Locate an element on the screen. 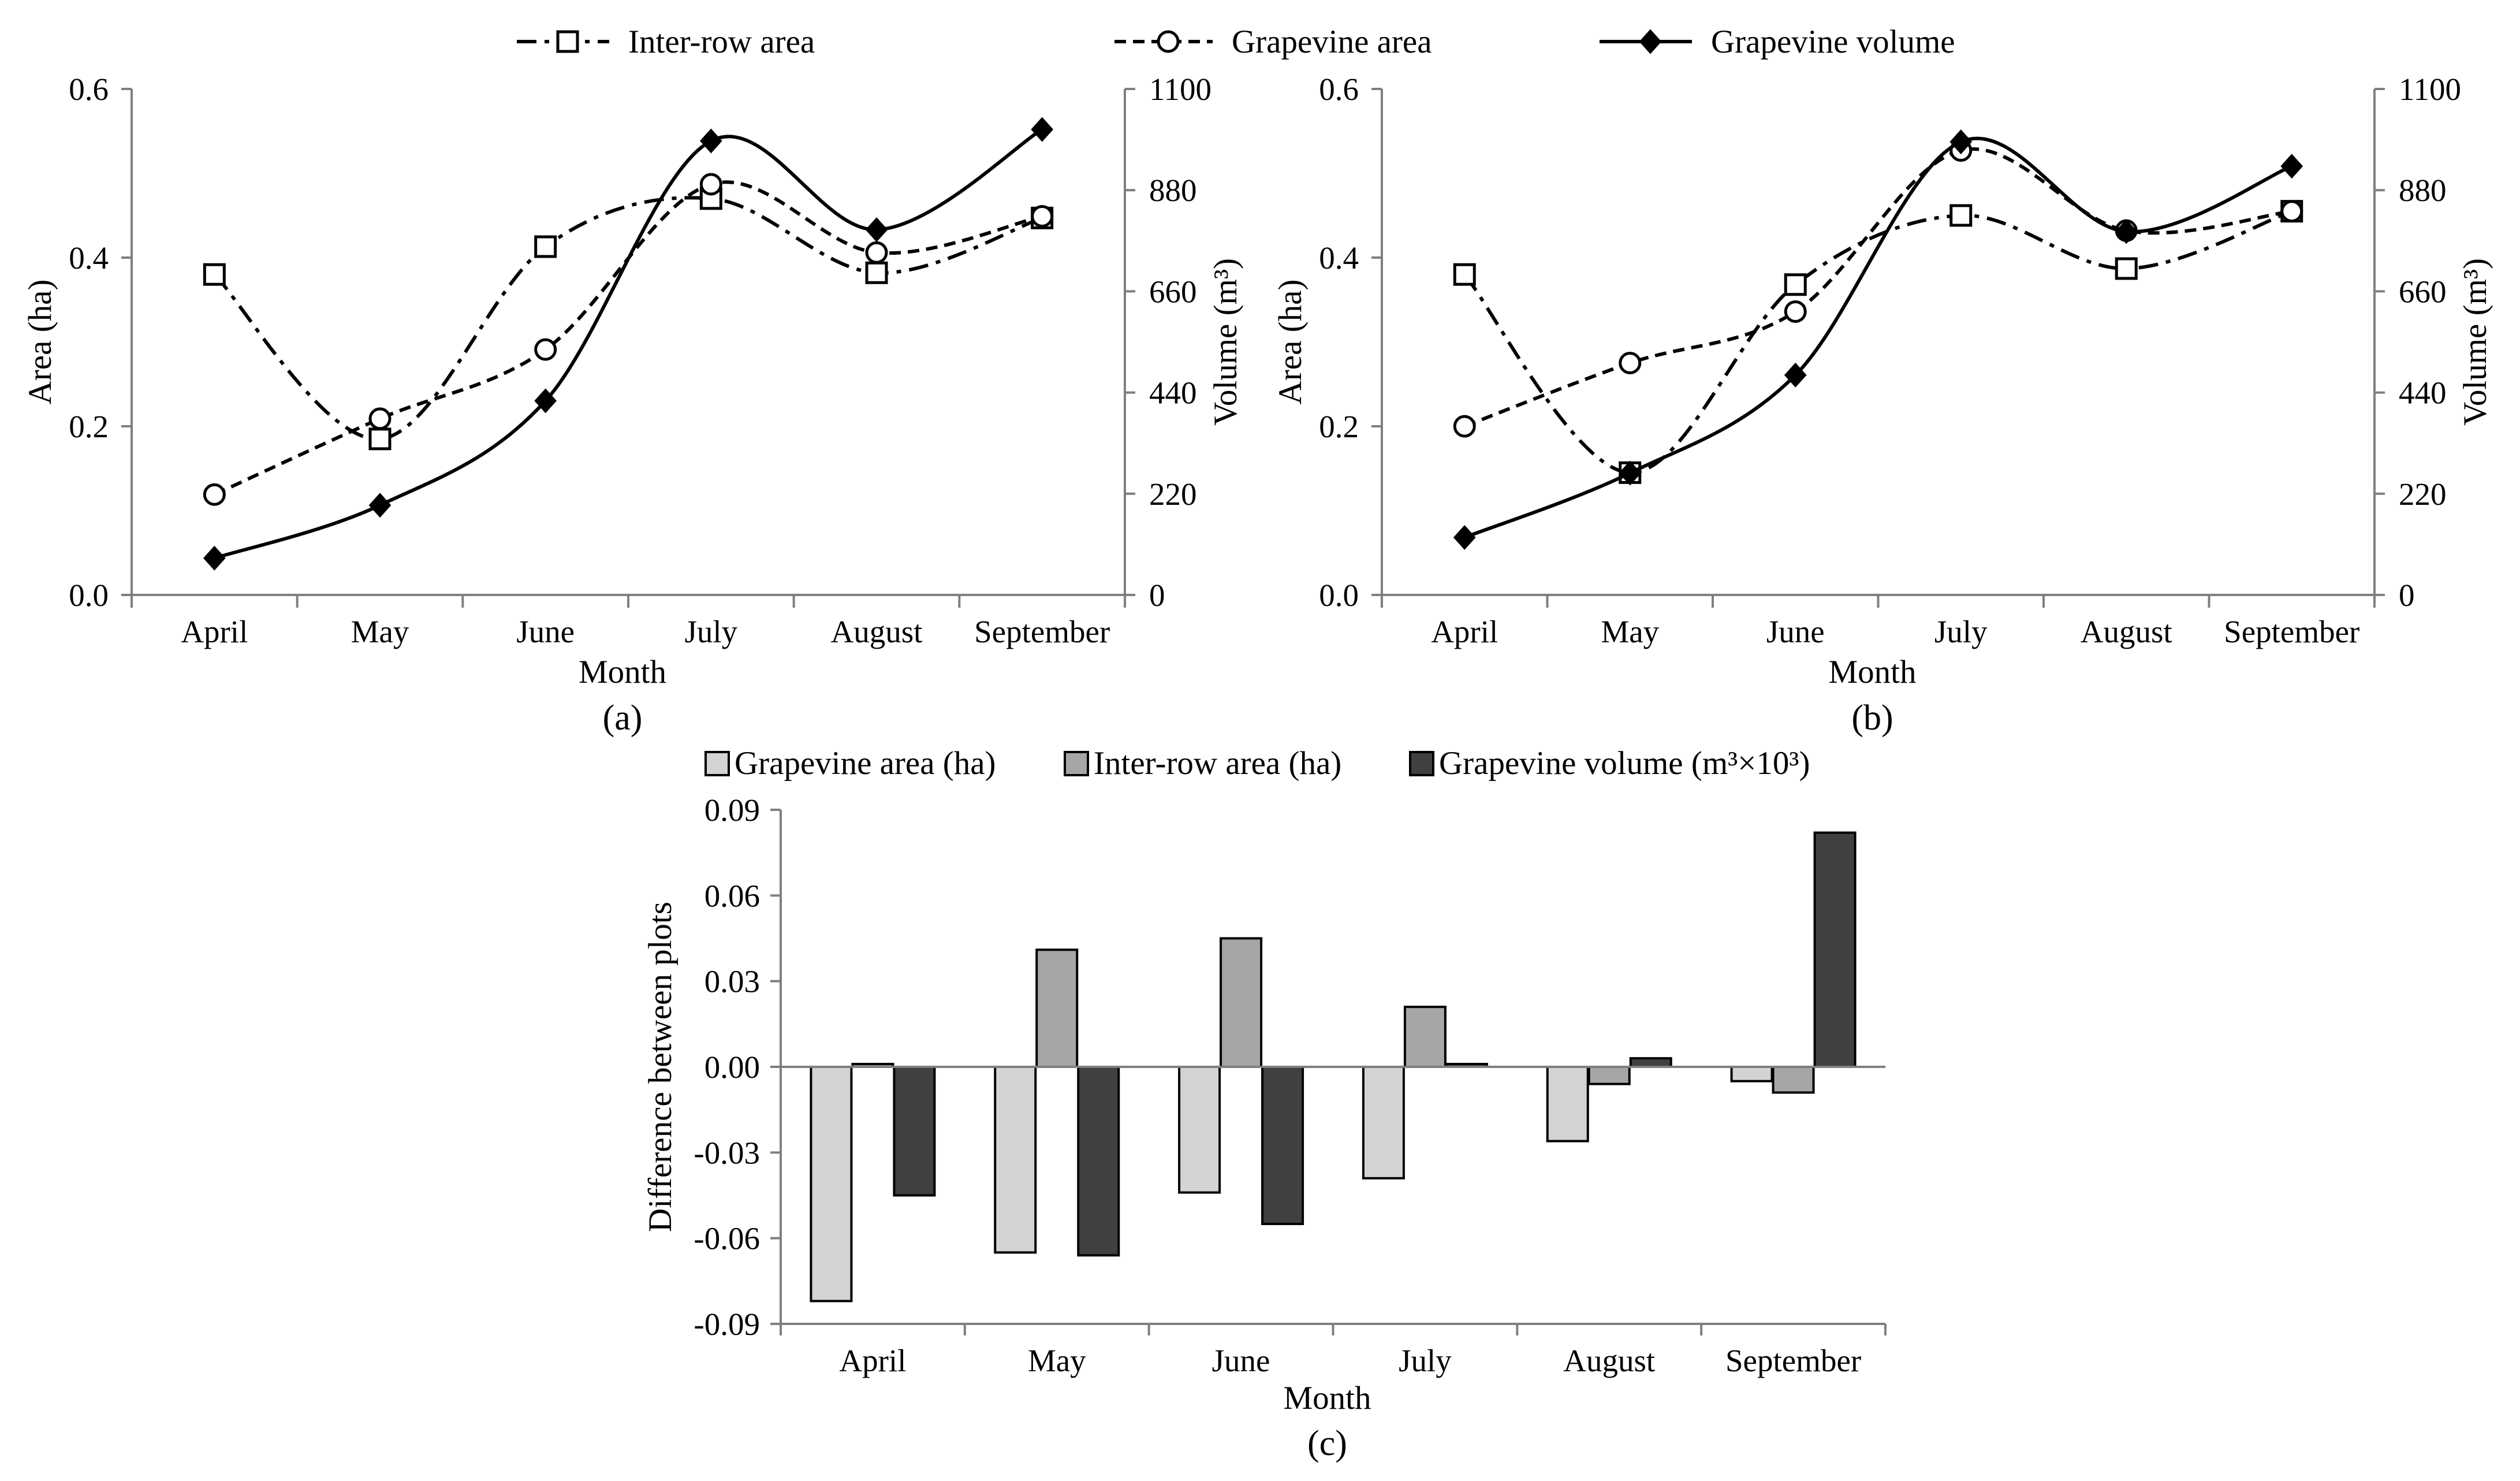  series-grapevine-area-ha is located at coordinates (1292, 1184).